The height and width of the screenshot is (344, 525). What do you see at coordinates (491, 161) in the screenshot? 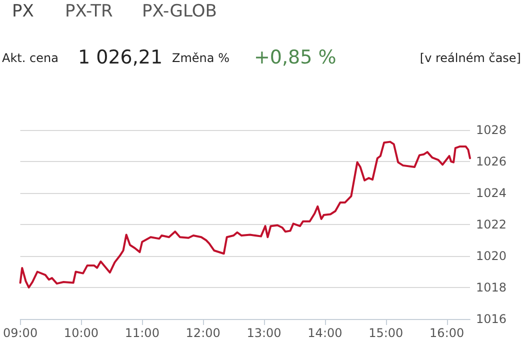
I see `y-tick-label: 1026` at bounding box center [491, 161].